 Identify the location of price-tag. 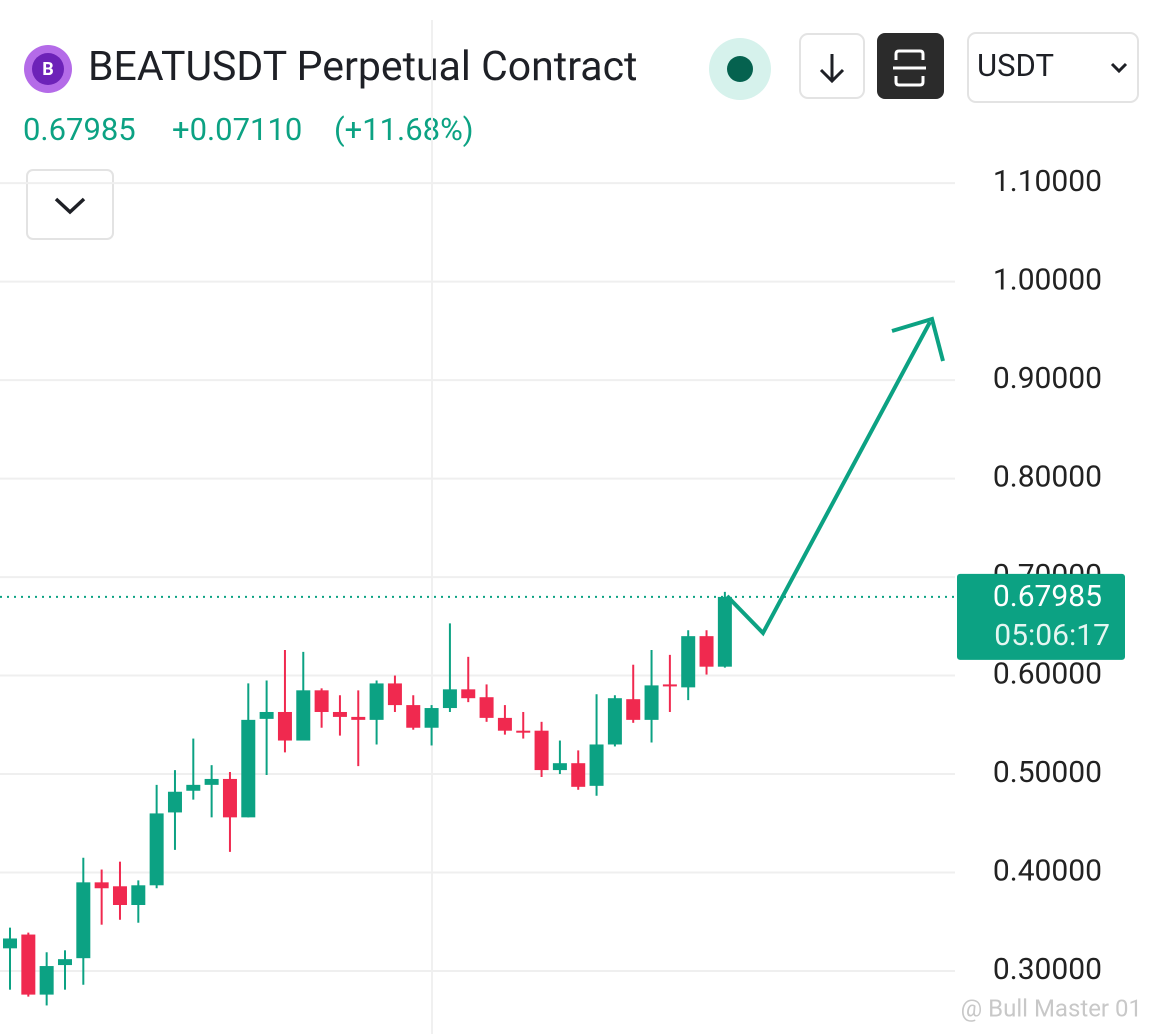
(1041, 616).